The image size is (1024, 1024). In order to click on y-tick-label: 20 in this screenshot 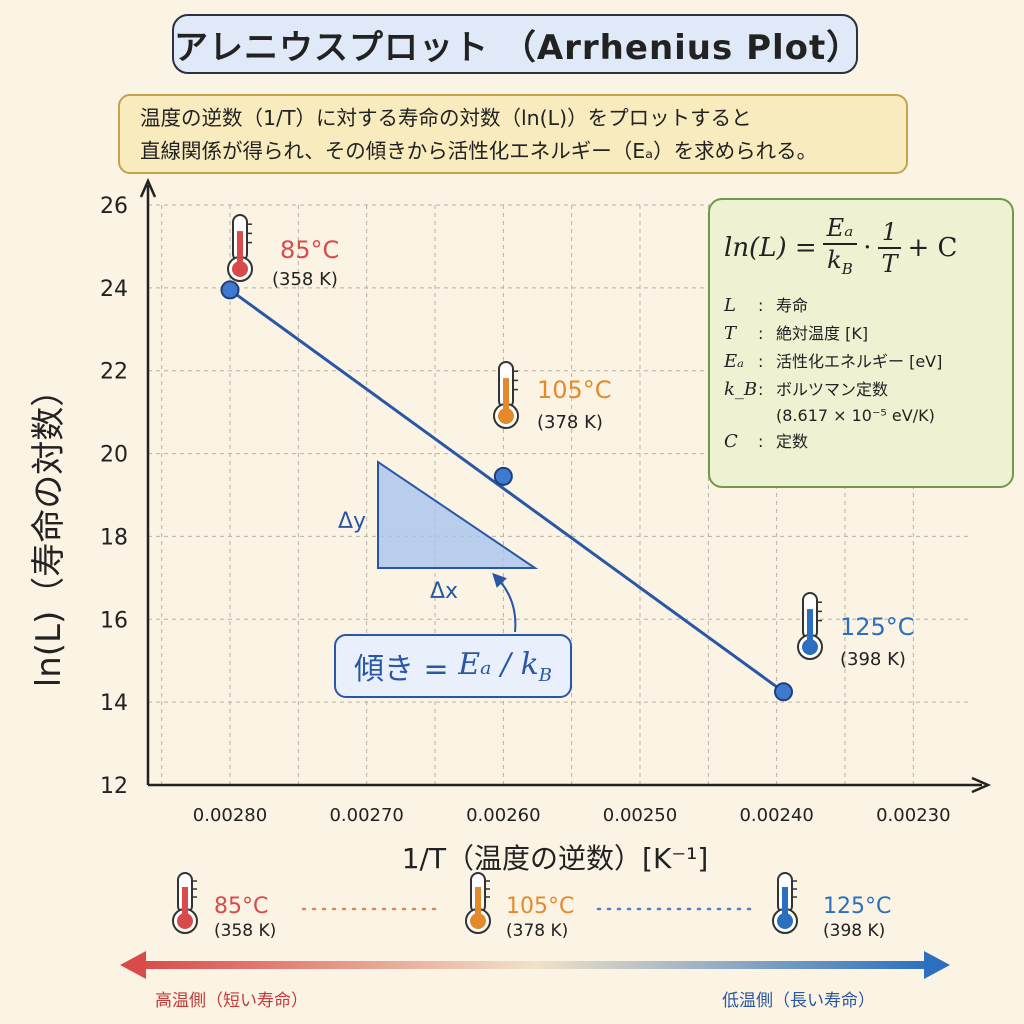, I will do `click(114, 455)`.